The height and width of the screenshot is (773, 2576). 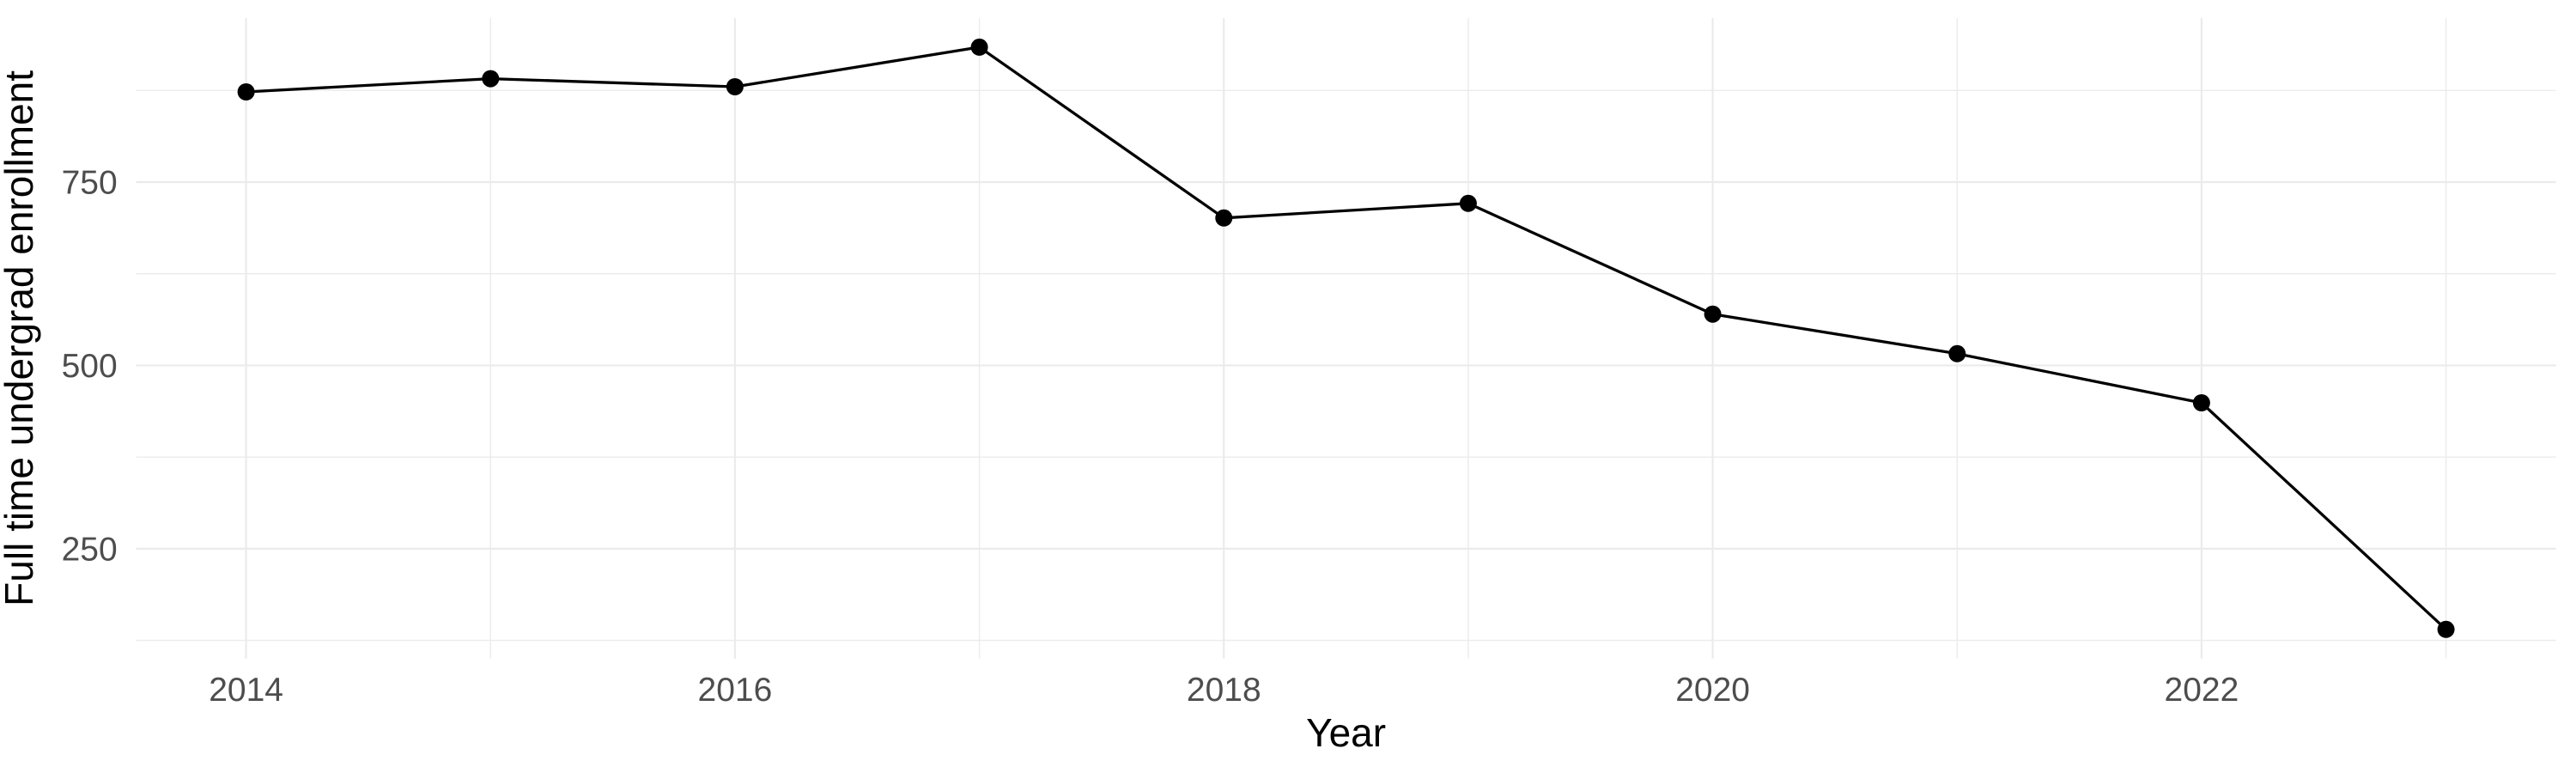 I want to click on x-tick-label: 2014, so click(x=246, y=690).